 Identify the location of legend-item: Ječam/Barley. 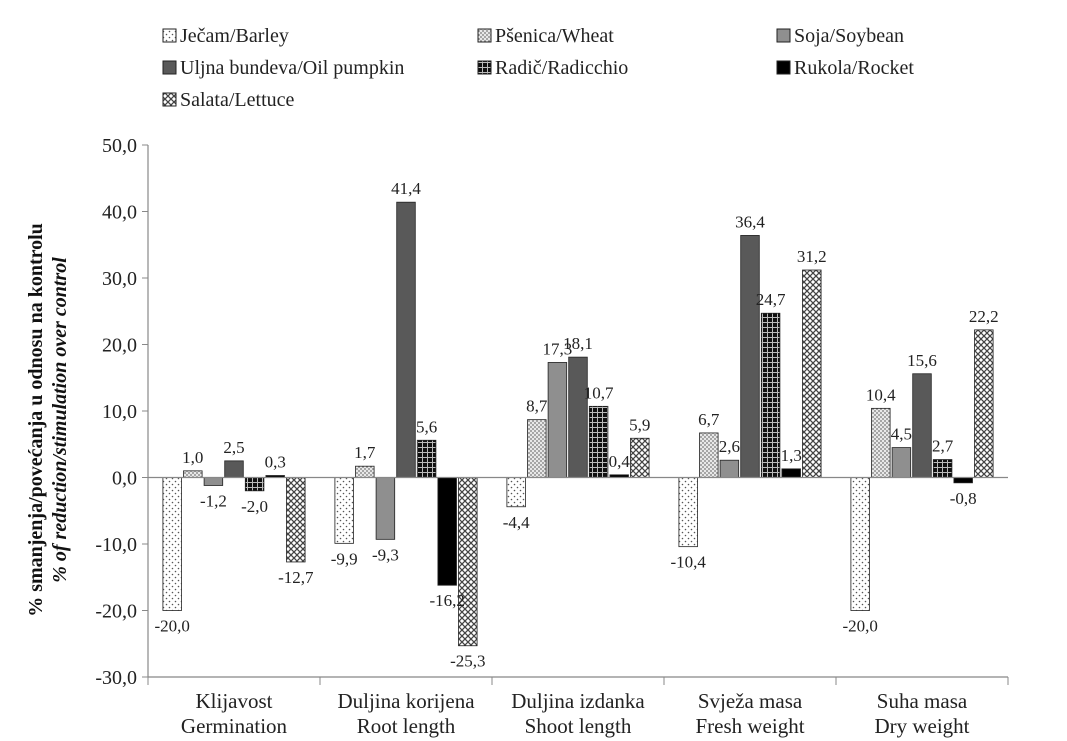
(225, 36).